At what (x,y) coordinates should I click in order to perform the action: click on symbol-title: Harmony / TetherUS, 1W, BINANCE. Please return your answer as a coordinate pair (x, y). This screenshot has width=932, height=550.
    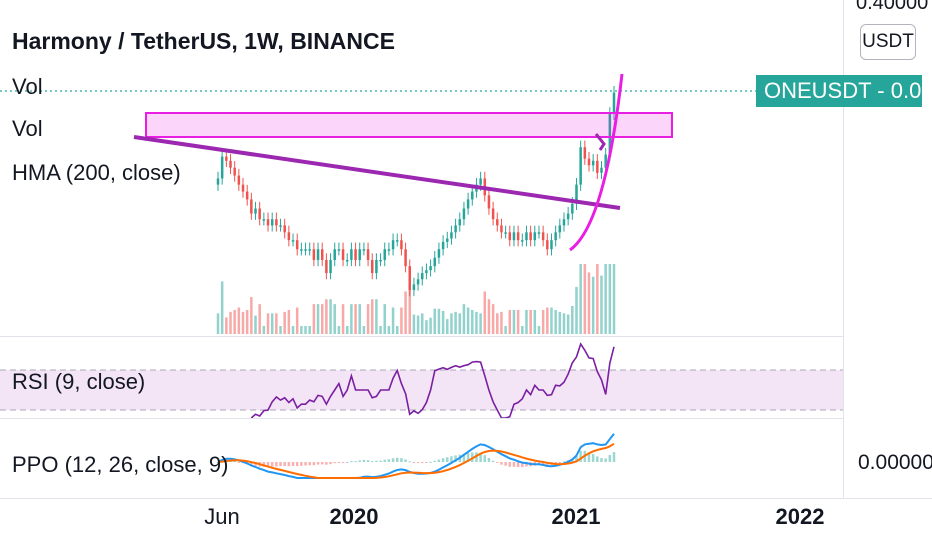
    Looking at the image, I should click on (203, 41).